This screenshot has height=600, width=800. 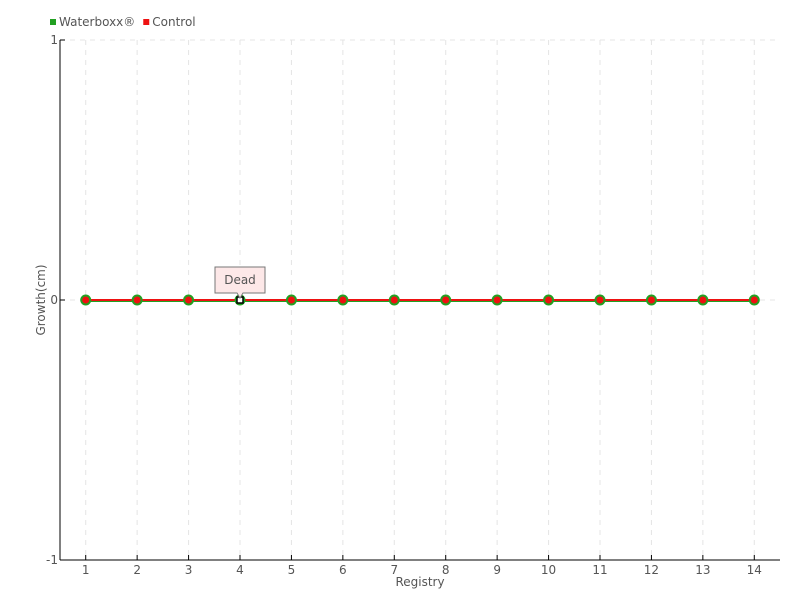 I want to click on y-tick-label: 1, so click(x=54, y=40).